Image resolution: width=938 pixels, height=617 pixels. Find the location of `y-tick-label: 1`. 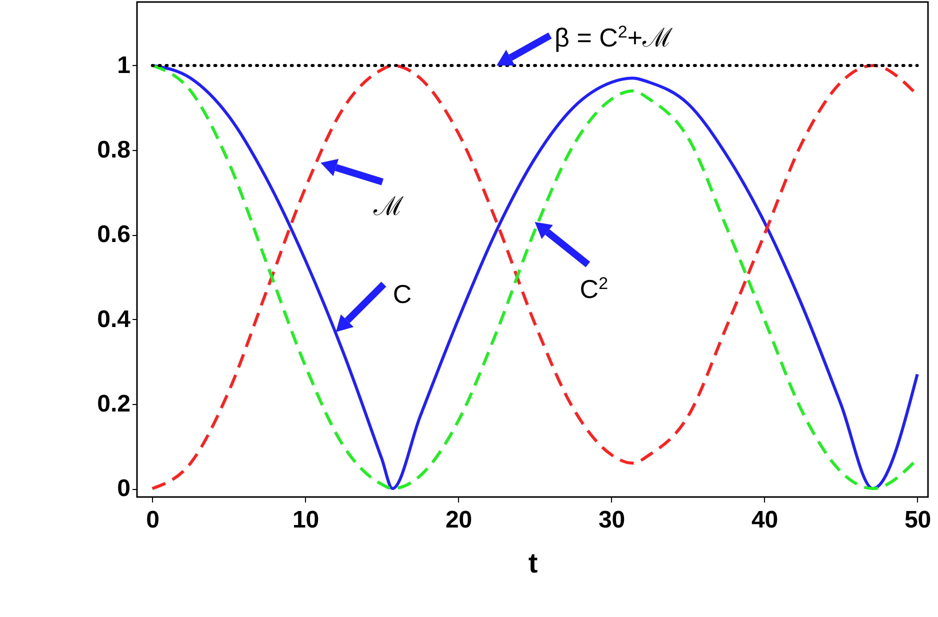

y-tick-label: 1 is located at coordinates (123, 65).